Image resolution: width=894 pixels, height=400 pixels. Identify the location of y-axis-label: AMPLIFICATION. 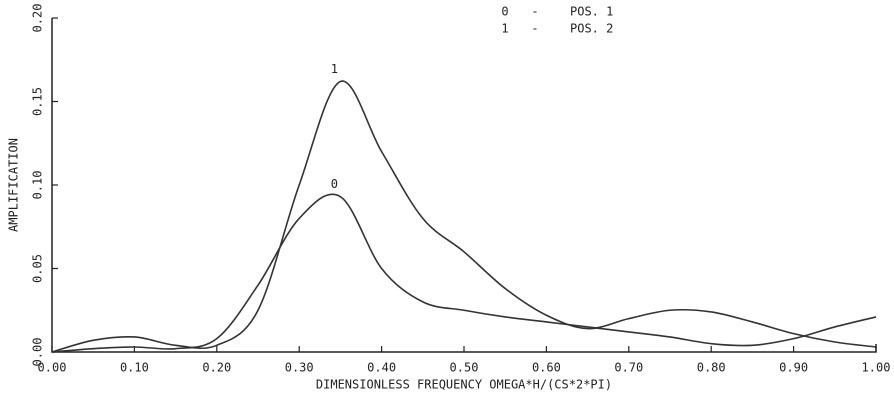
(14, 185).